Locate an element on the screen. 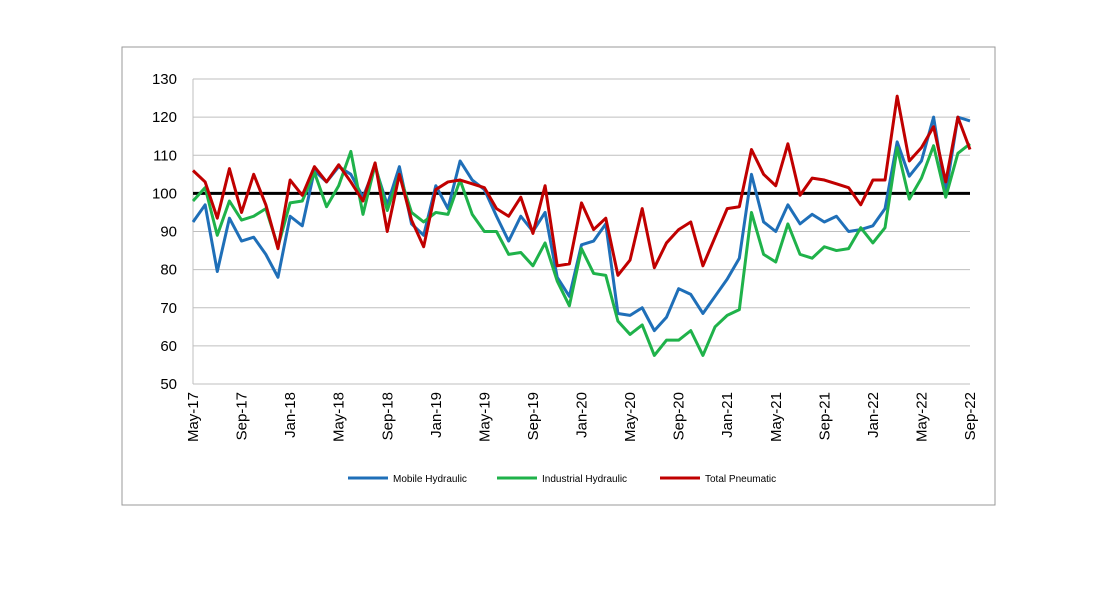  y-tick-label: 130 is located at coordinates (164, 79).